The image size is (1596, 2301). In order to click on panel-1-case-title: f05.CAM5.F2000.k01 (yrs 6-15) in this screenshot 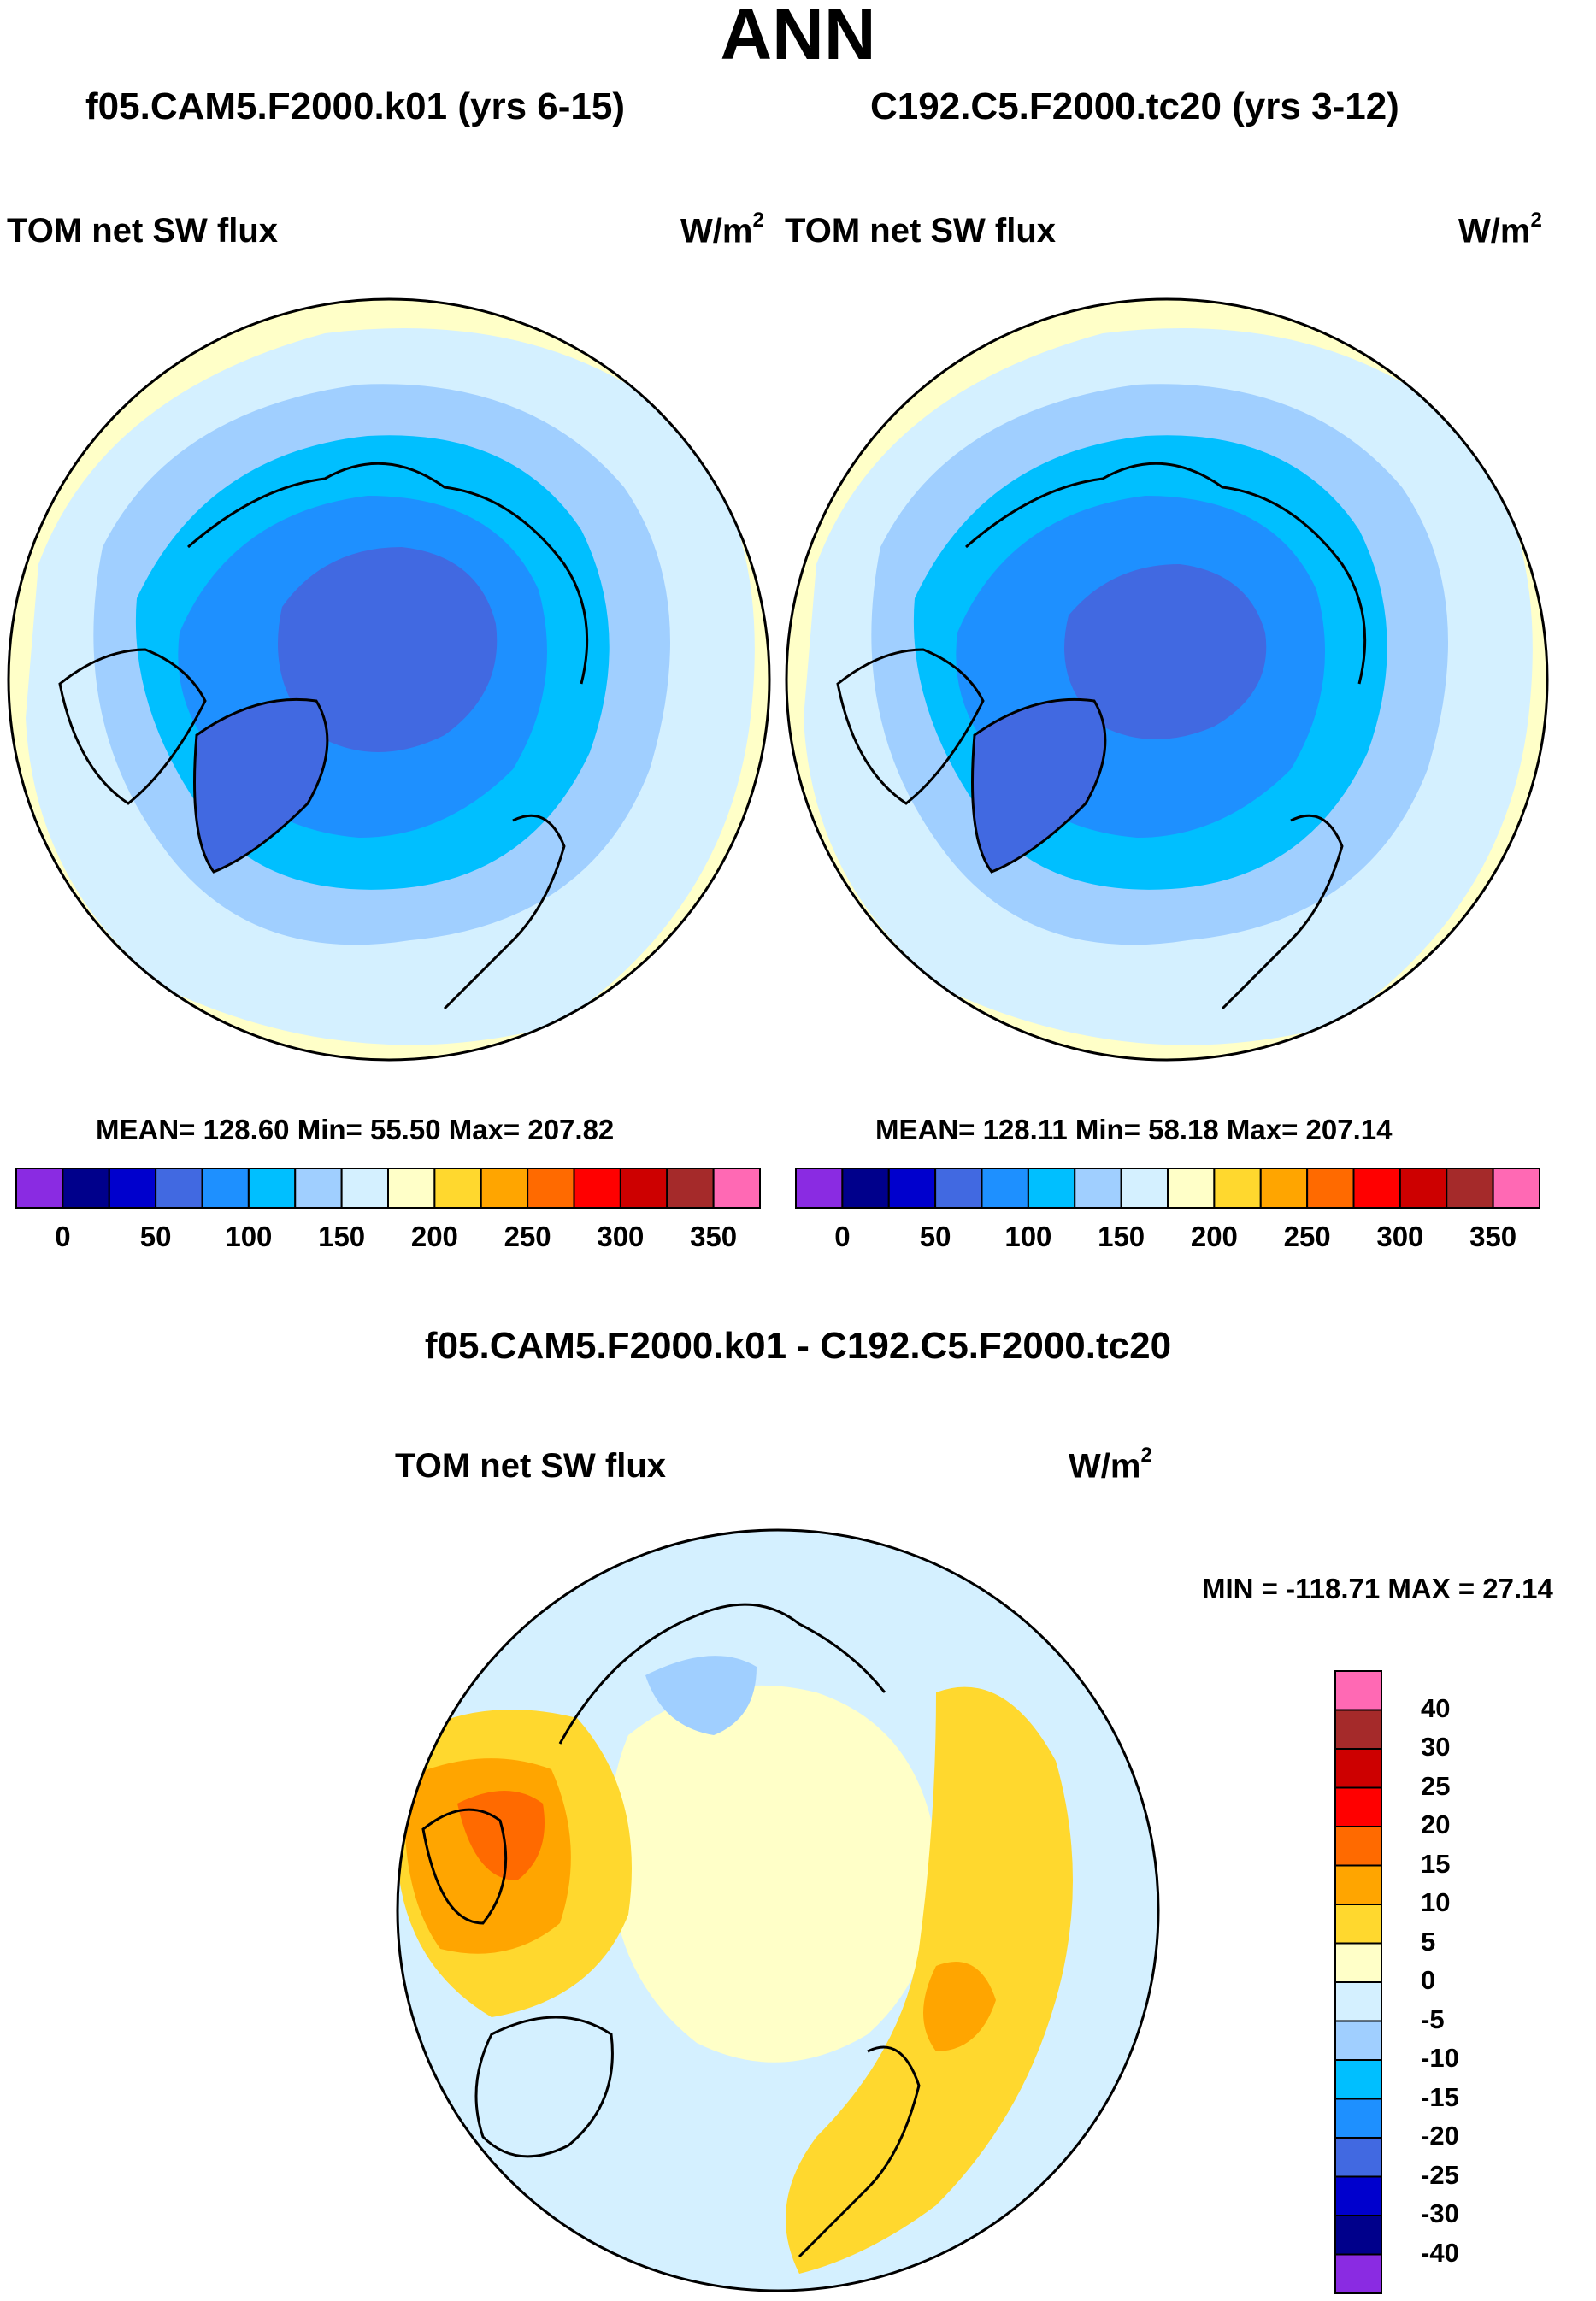, I will do `click(355, 106)`.